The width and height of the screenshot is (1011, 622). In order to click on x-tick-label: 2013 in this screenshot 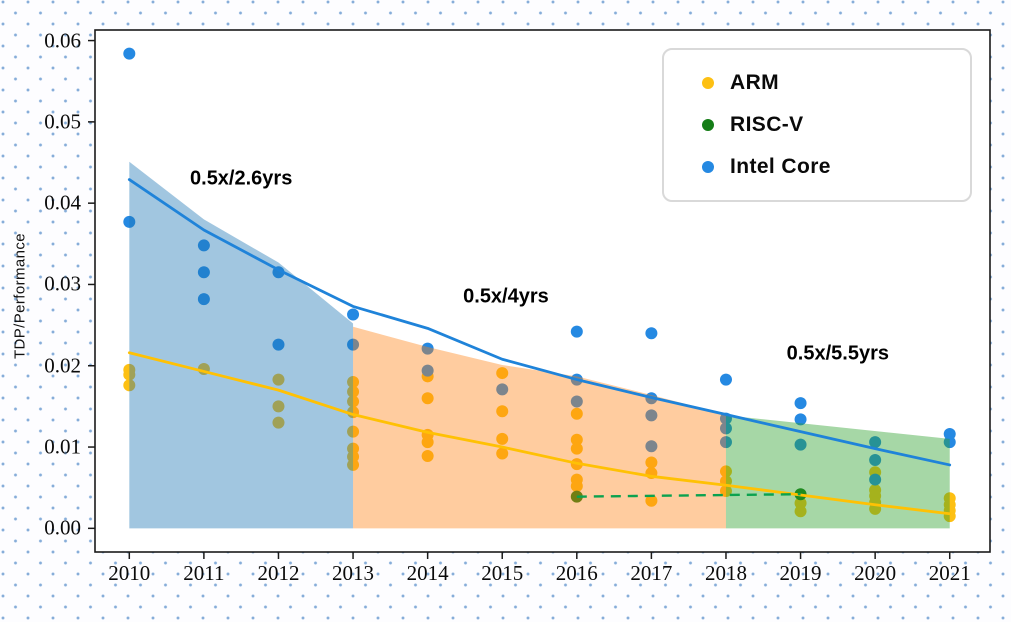, I will do `click(353, 573)`.